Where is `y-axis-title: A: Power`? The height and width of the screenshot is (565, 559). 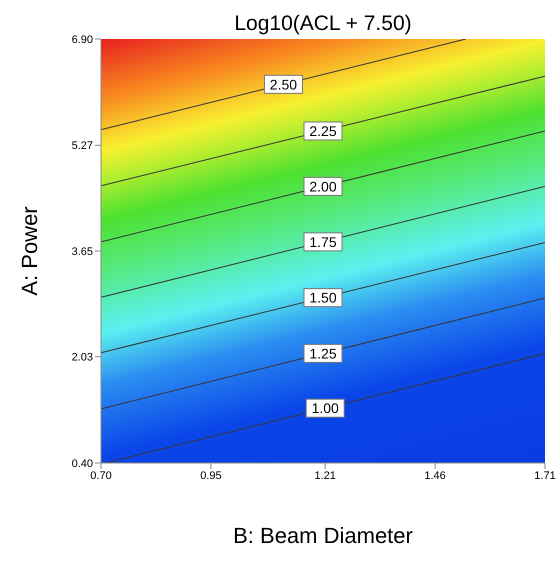 y-axis-title: A: Power is located at coordinates (29, 251).